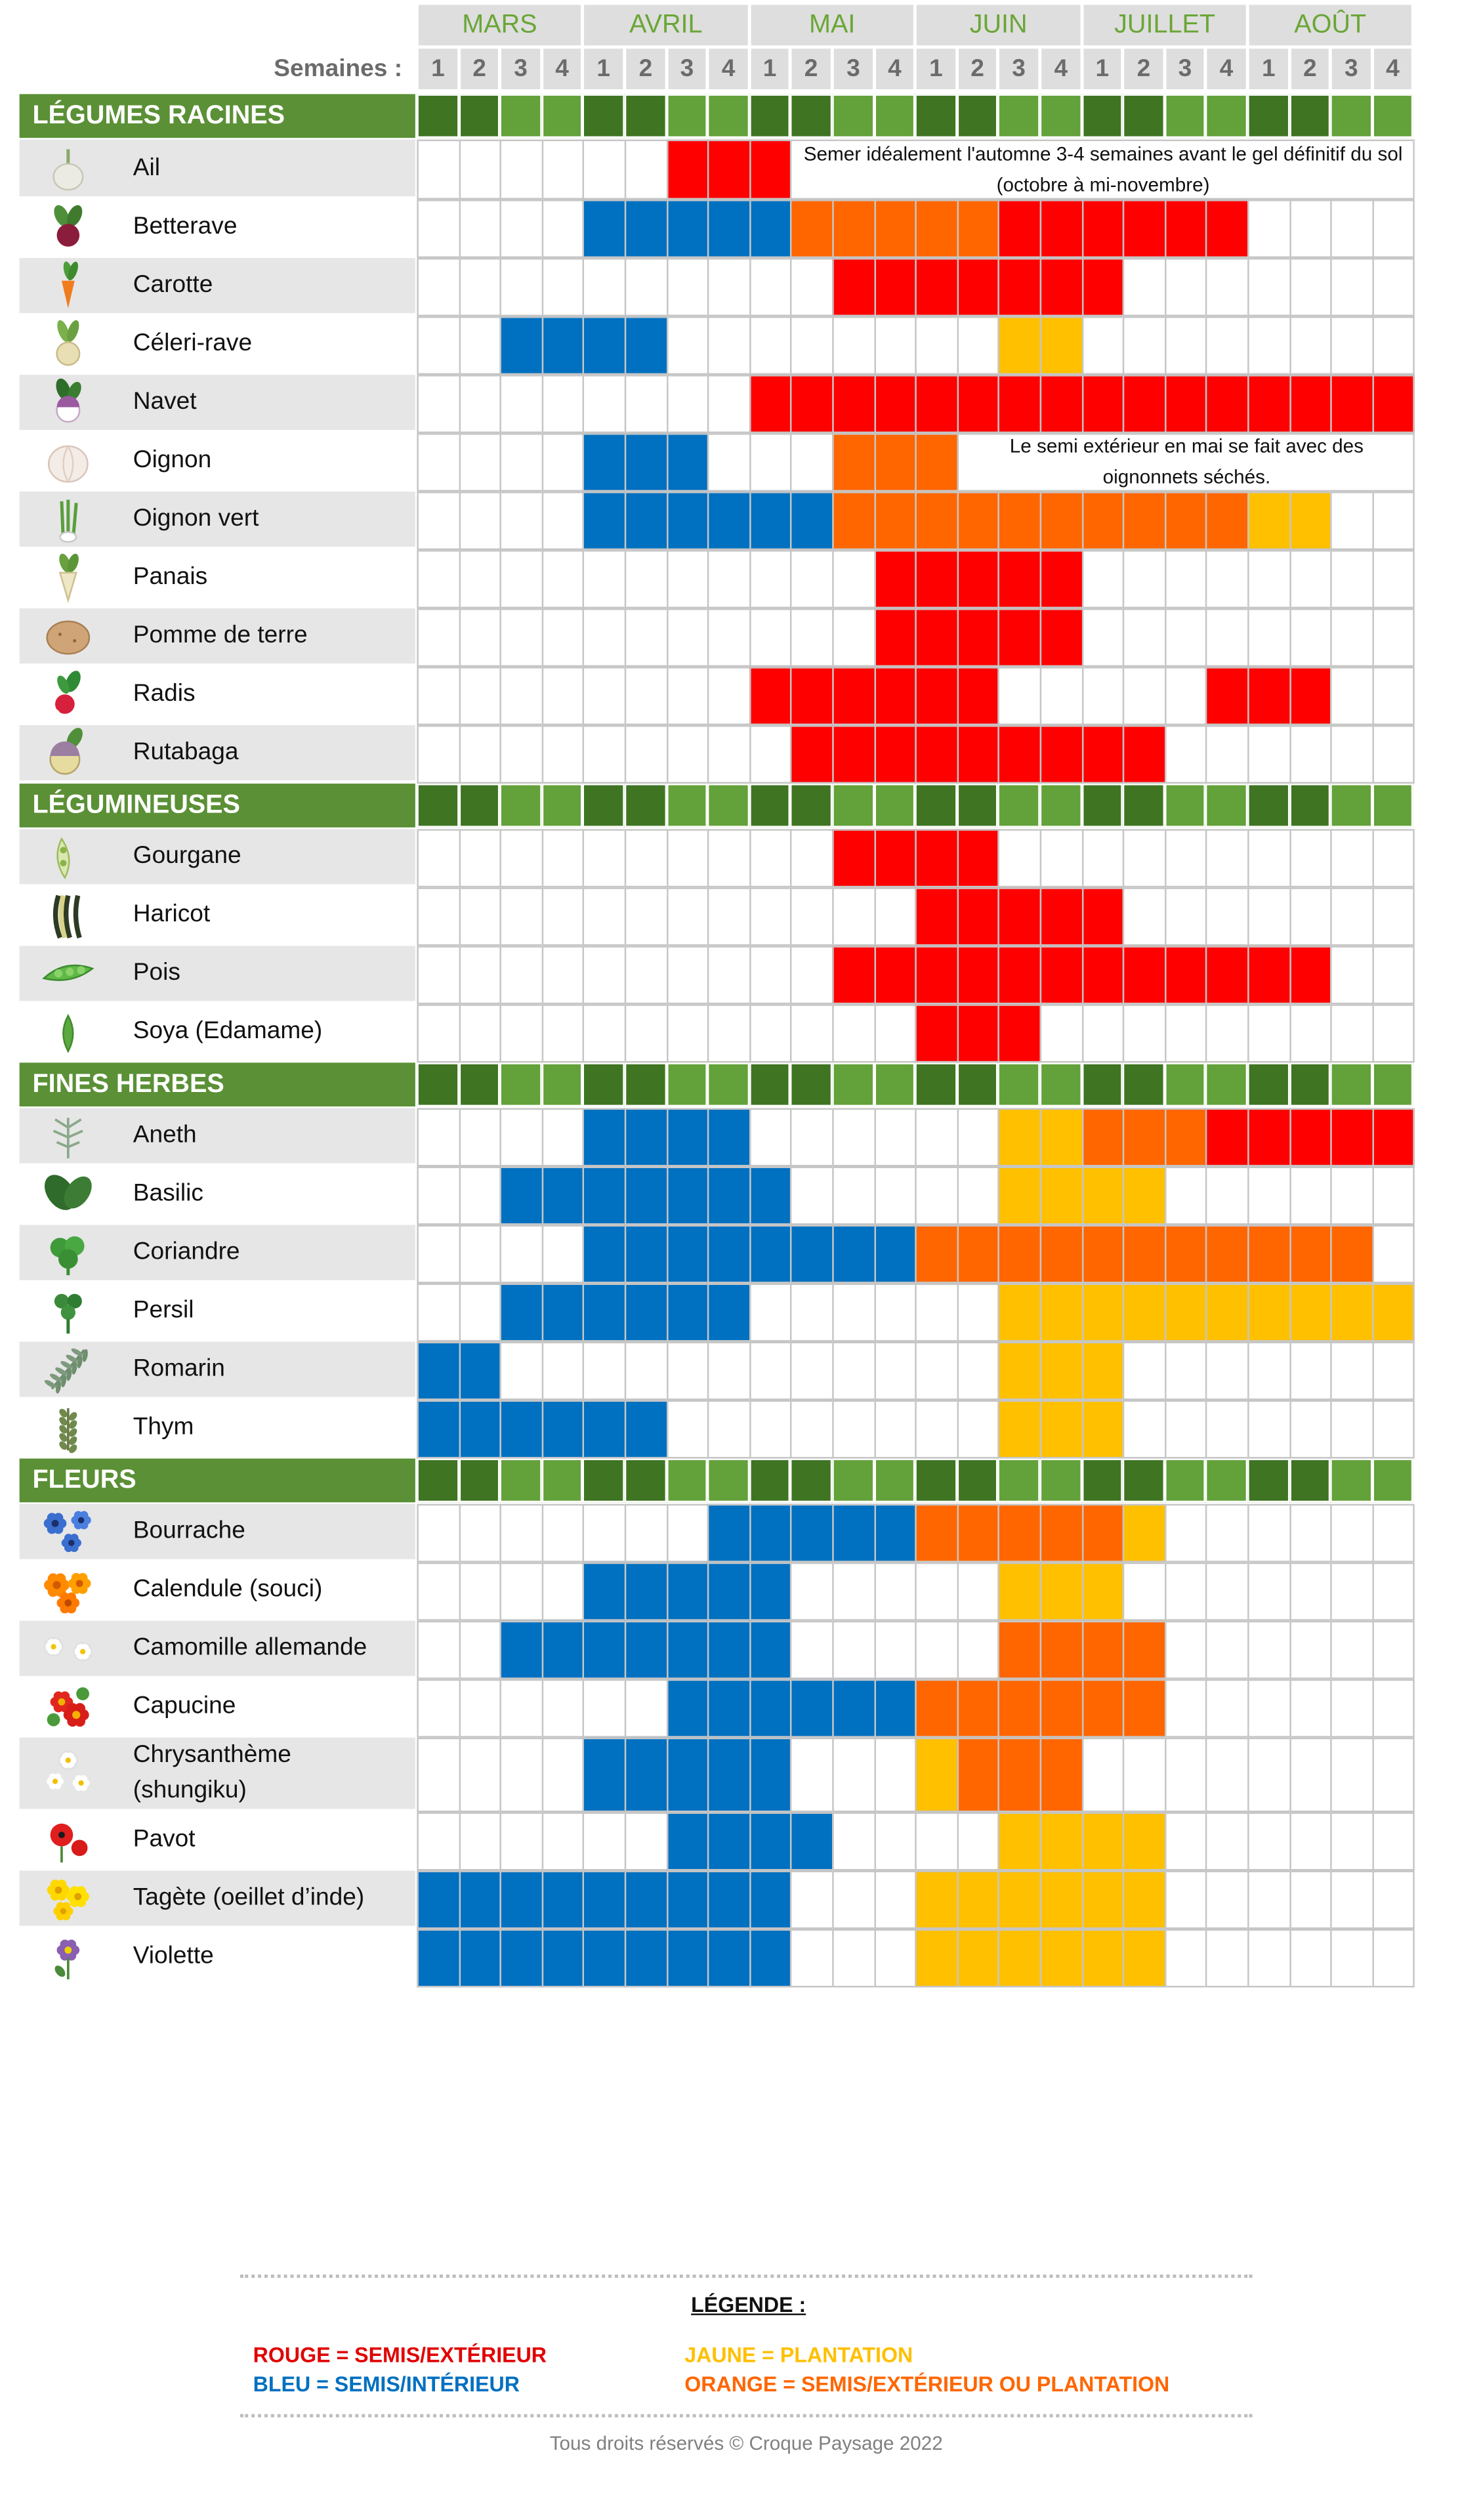 This screenshot has height=2520, width=1460. What do you see at coordinates (68, 1590) in the screenshot?
I see `calendula-icon` at bounding box center [68, 1590].